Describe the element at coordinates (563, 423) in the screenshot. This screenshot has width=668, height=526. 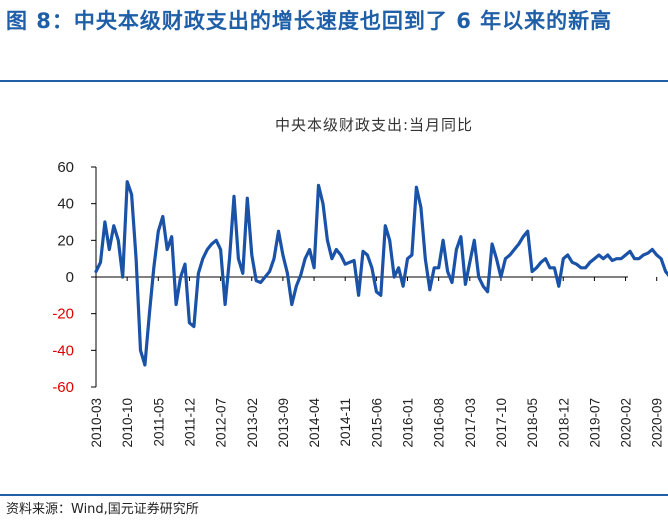
I see `x-tick-label: 2018-12` at that location.